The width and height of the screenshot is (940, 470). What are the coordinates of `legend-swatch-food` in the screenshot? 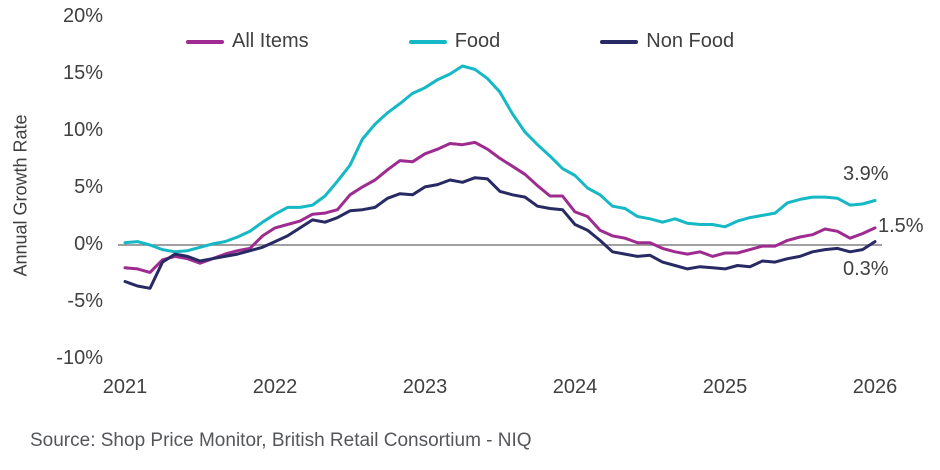 It's located at (427, 41).